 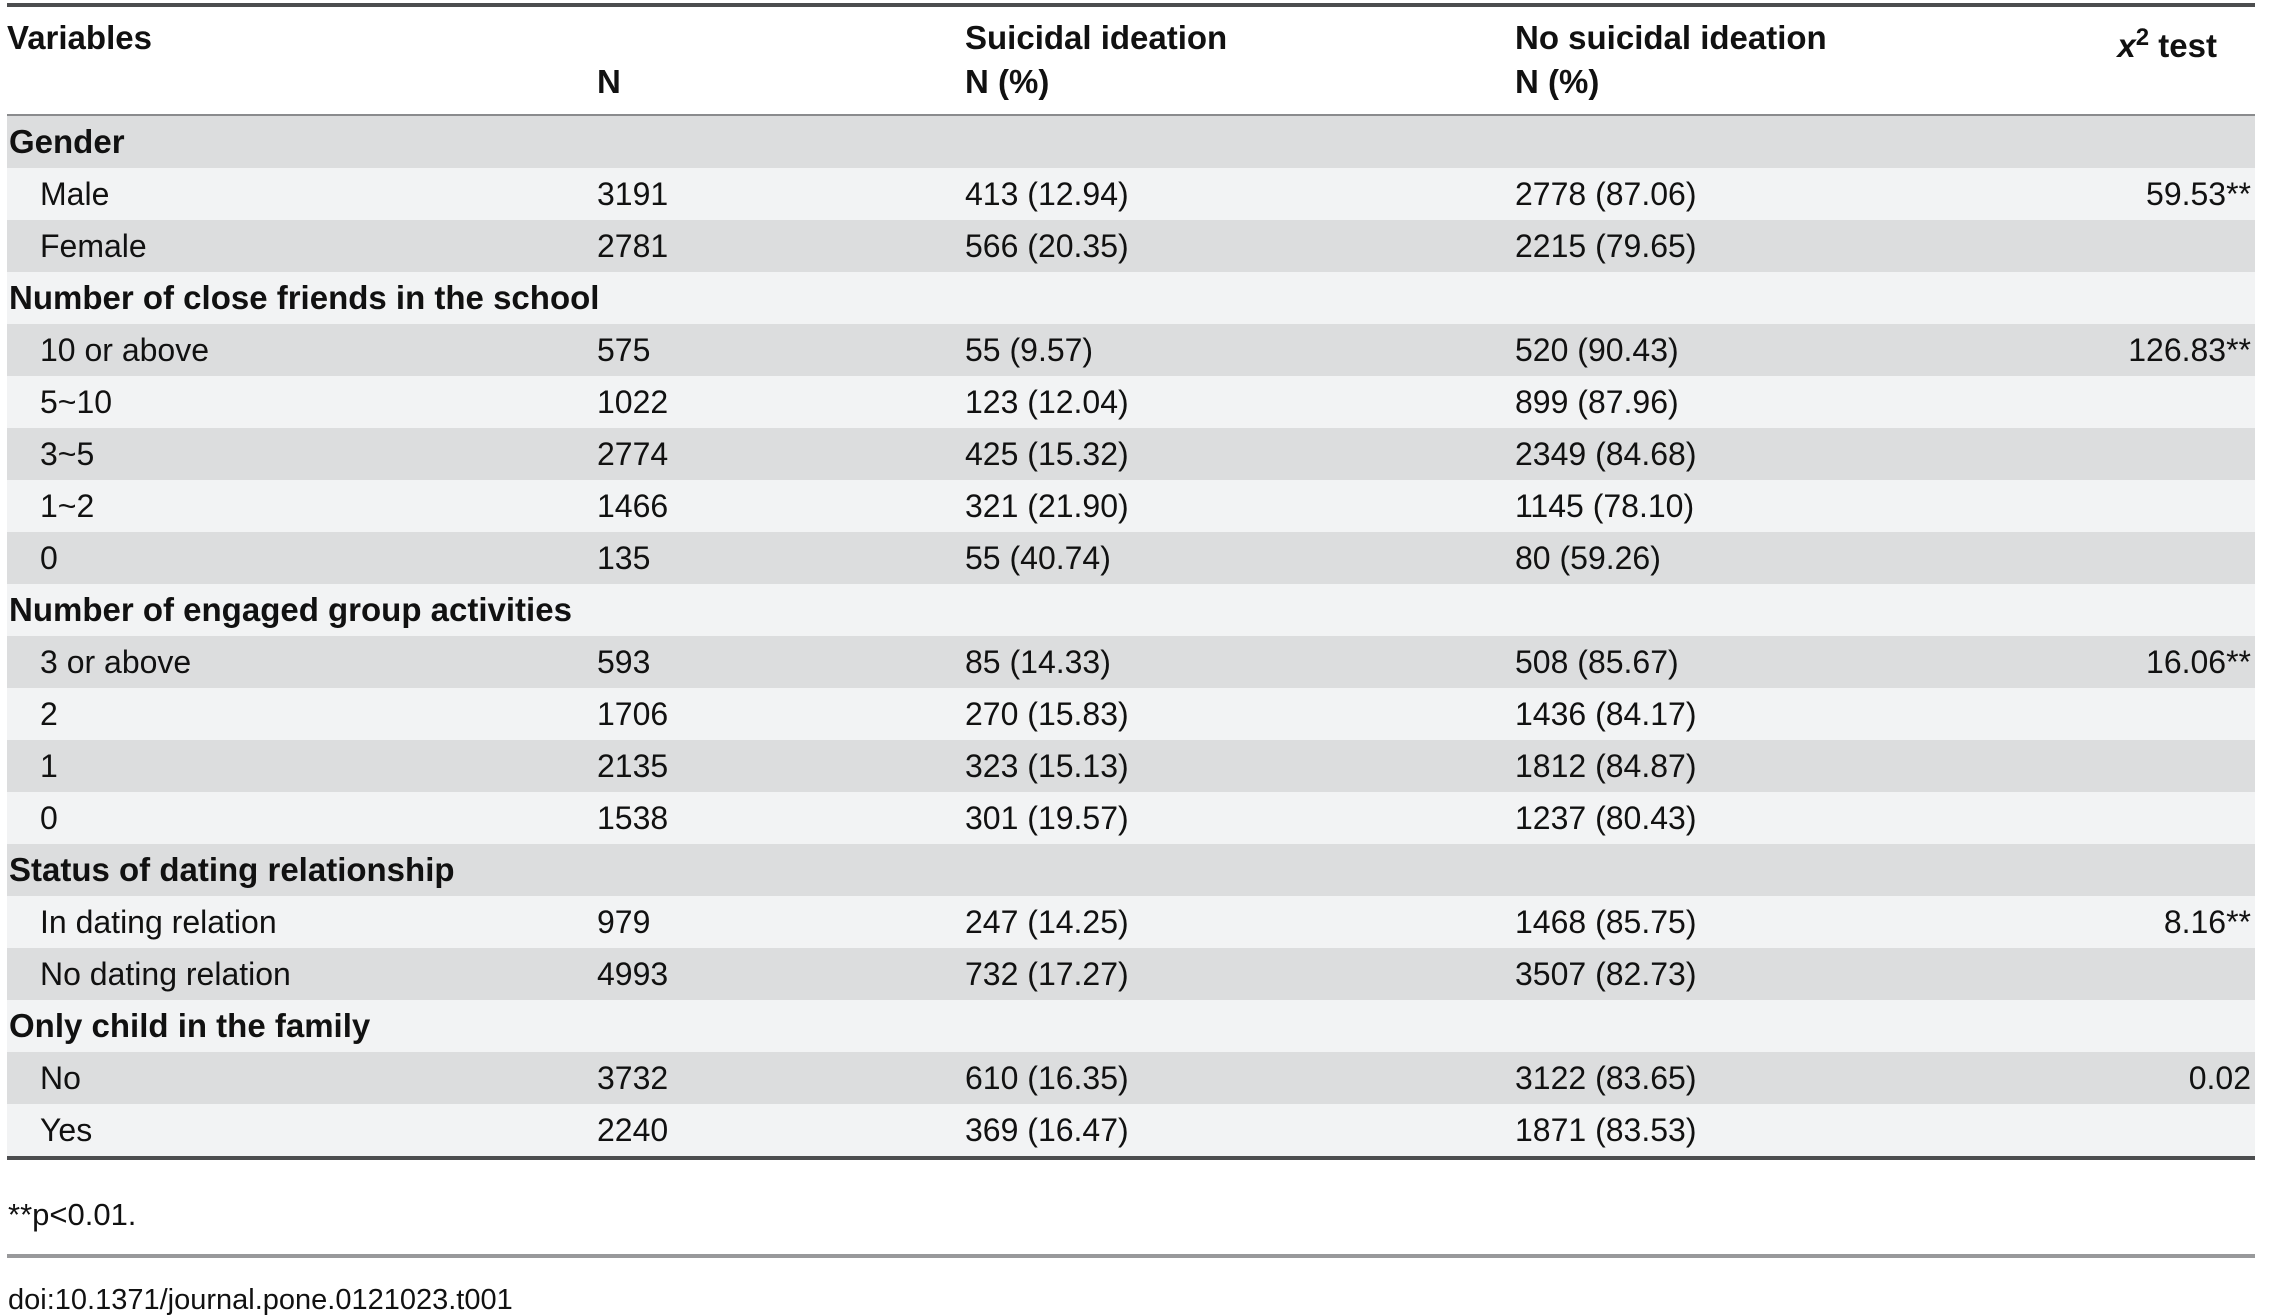 I want to click on header-si-line1: Suicidal ideation, so click(x=1096, y=37).